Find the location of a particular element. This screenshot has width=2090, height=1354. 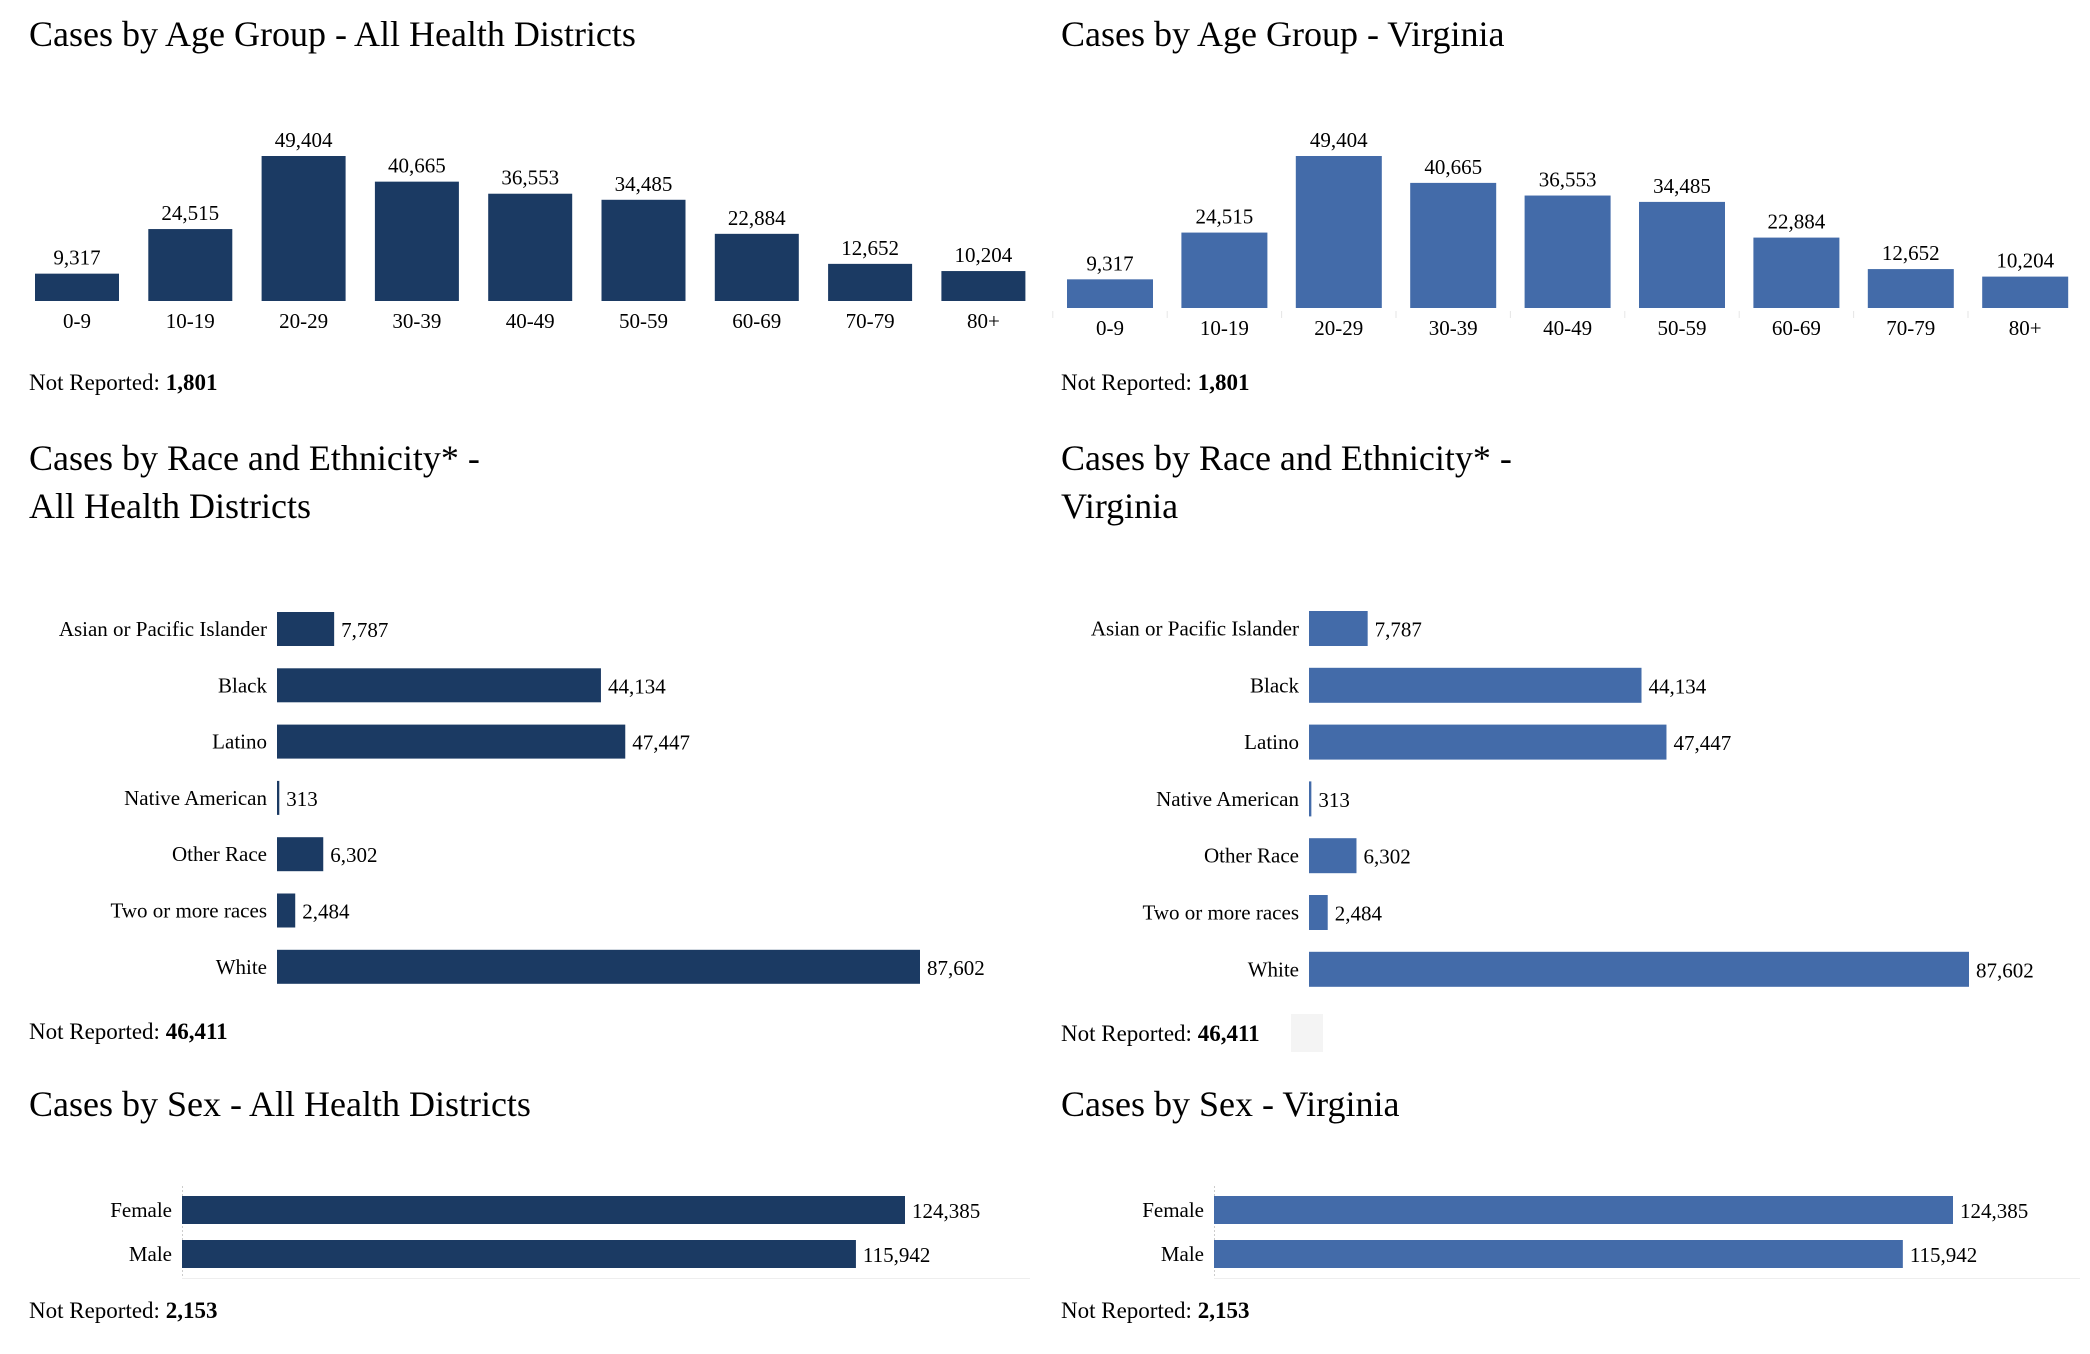

age-not-reported: Not Reported: 1,801 is located at coordinates (123, 383).